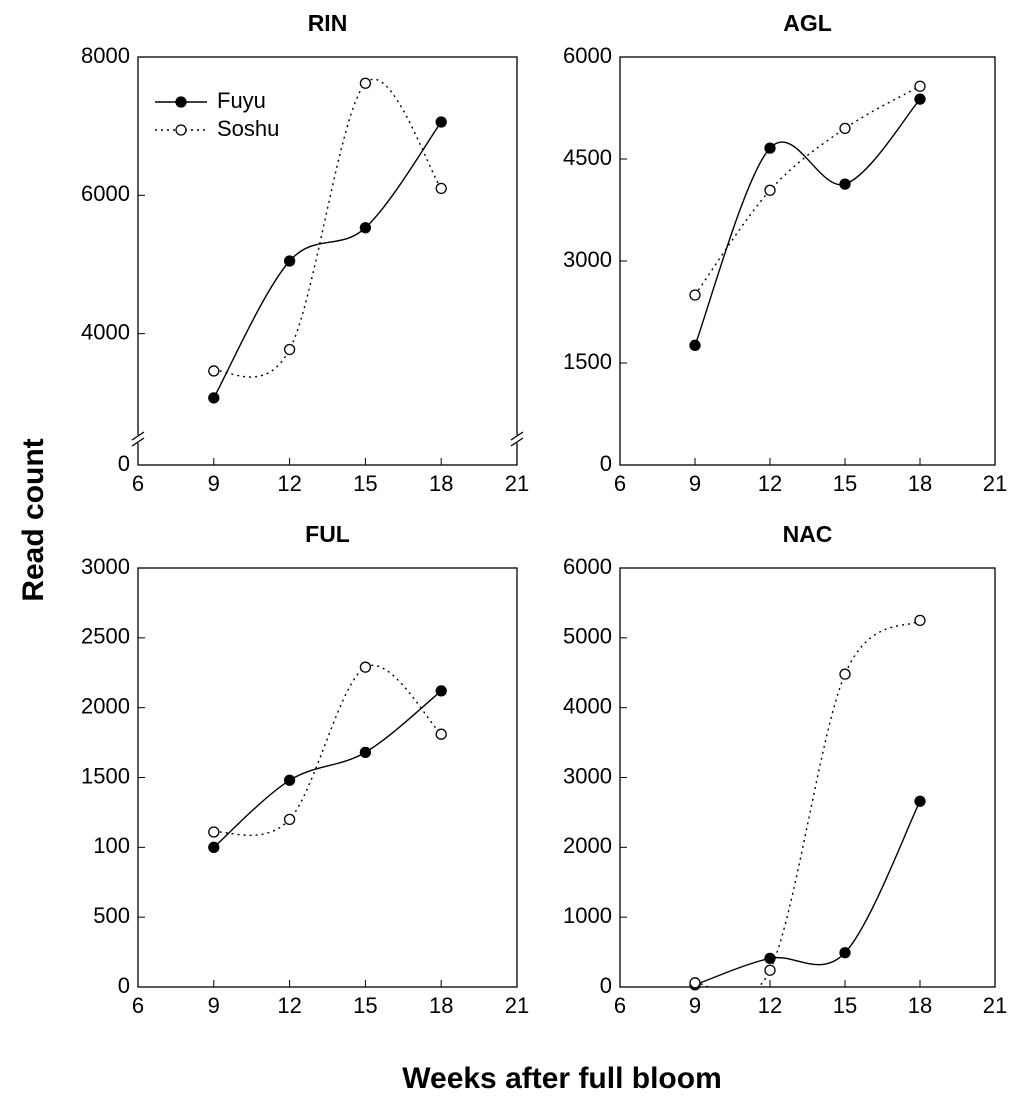 The width and height of the screenshot is (1035, 1115). I want to click on y-tick-label: 500, so click(111, 915).